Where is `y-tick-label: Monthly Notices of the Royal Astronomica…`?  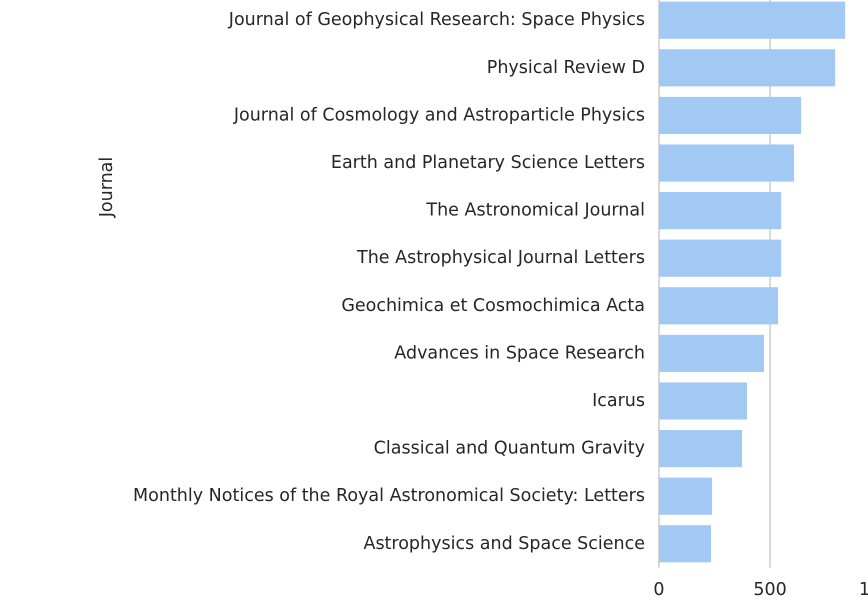
y-tick-label: Monthly Notices of the Royal Astronomica… is located at coordinates (389, 496).